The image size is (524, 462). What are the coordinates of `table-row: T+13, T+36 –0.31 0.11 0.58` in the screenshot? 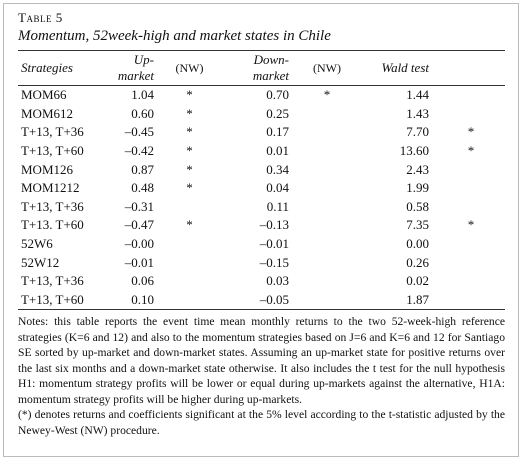 It's located at (261, 207).